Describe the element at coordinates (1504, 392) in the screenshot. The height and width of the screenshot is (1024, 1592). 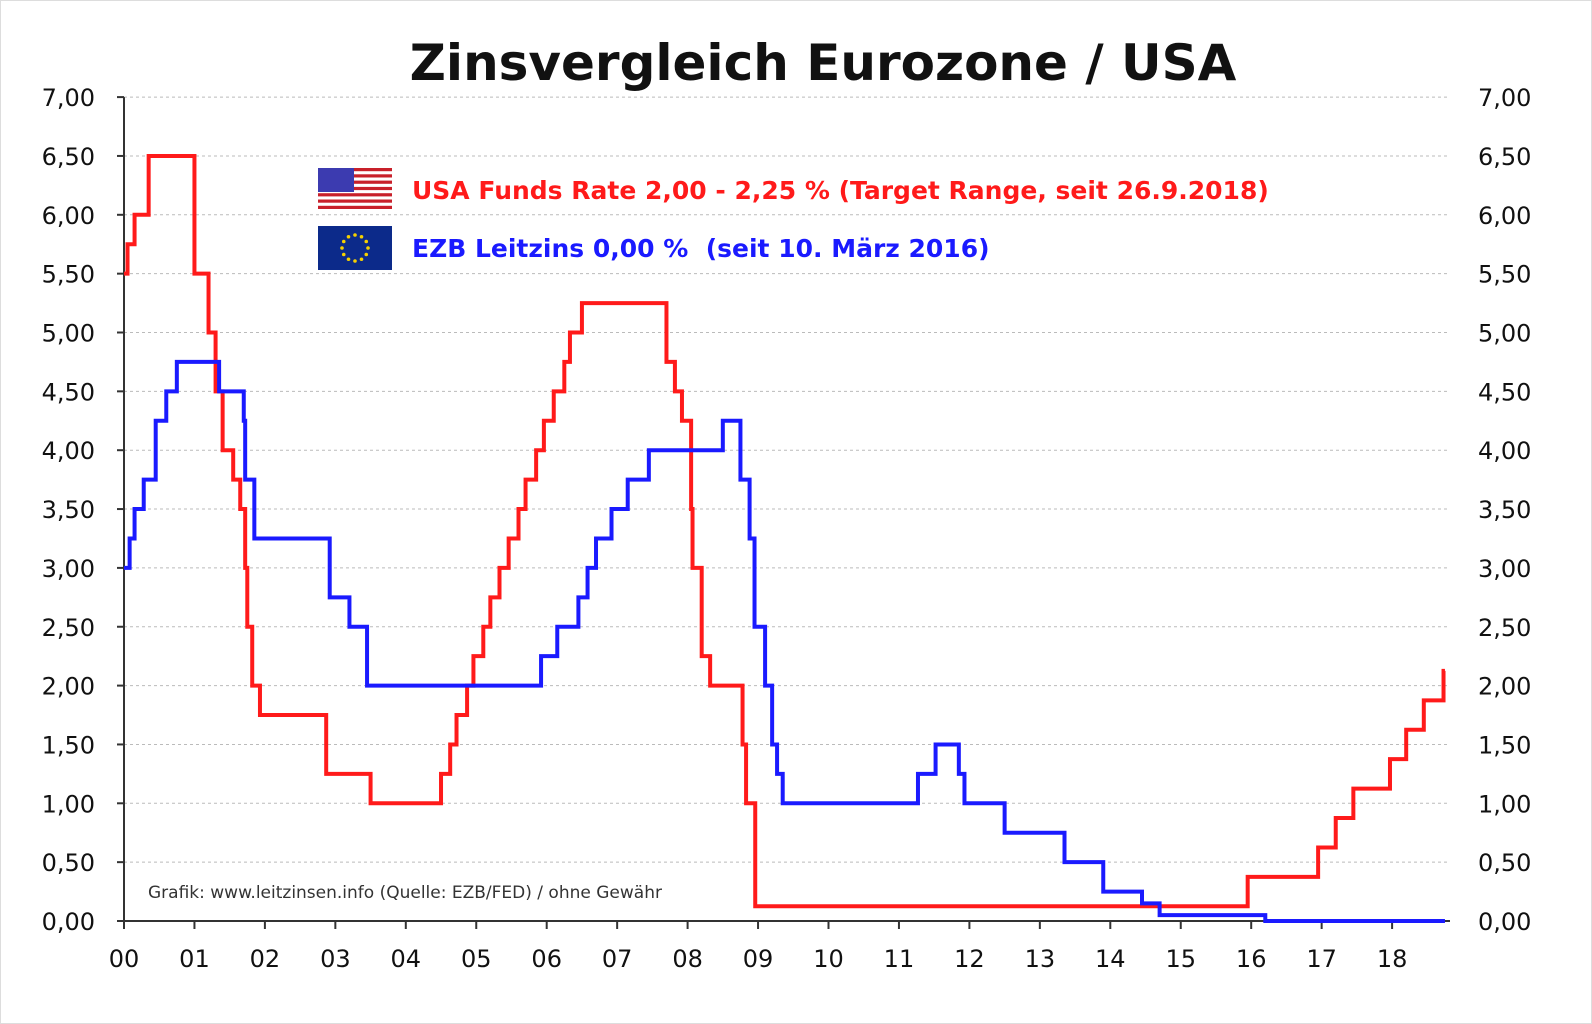
I see `y-tick-label-right: 4,50` at that location.